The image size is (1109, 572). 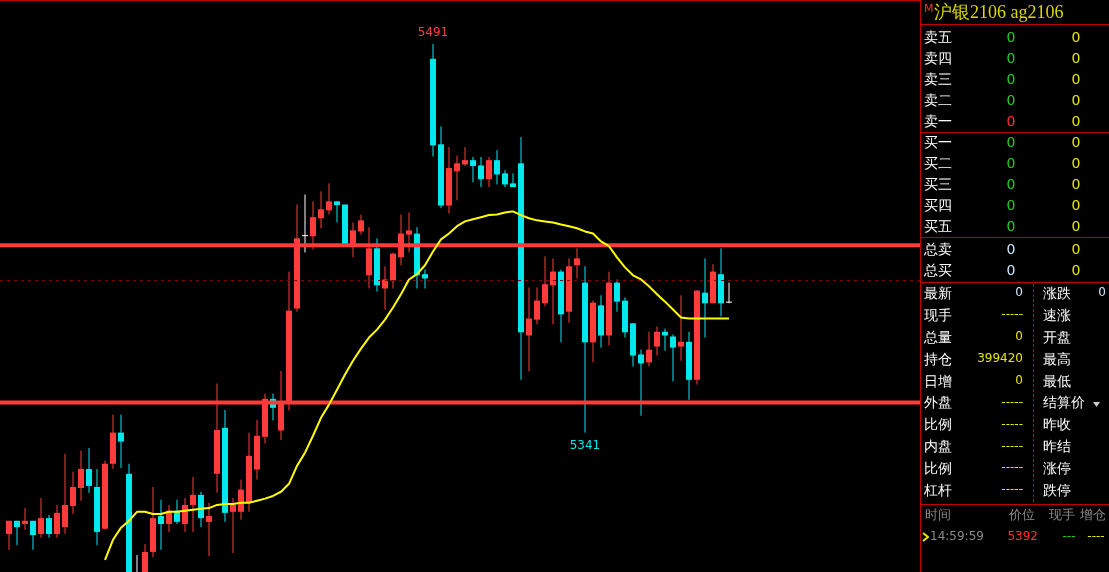 I want to click on text: 卖五, so click(x=938, y=37).